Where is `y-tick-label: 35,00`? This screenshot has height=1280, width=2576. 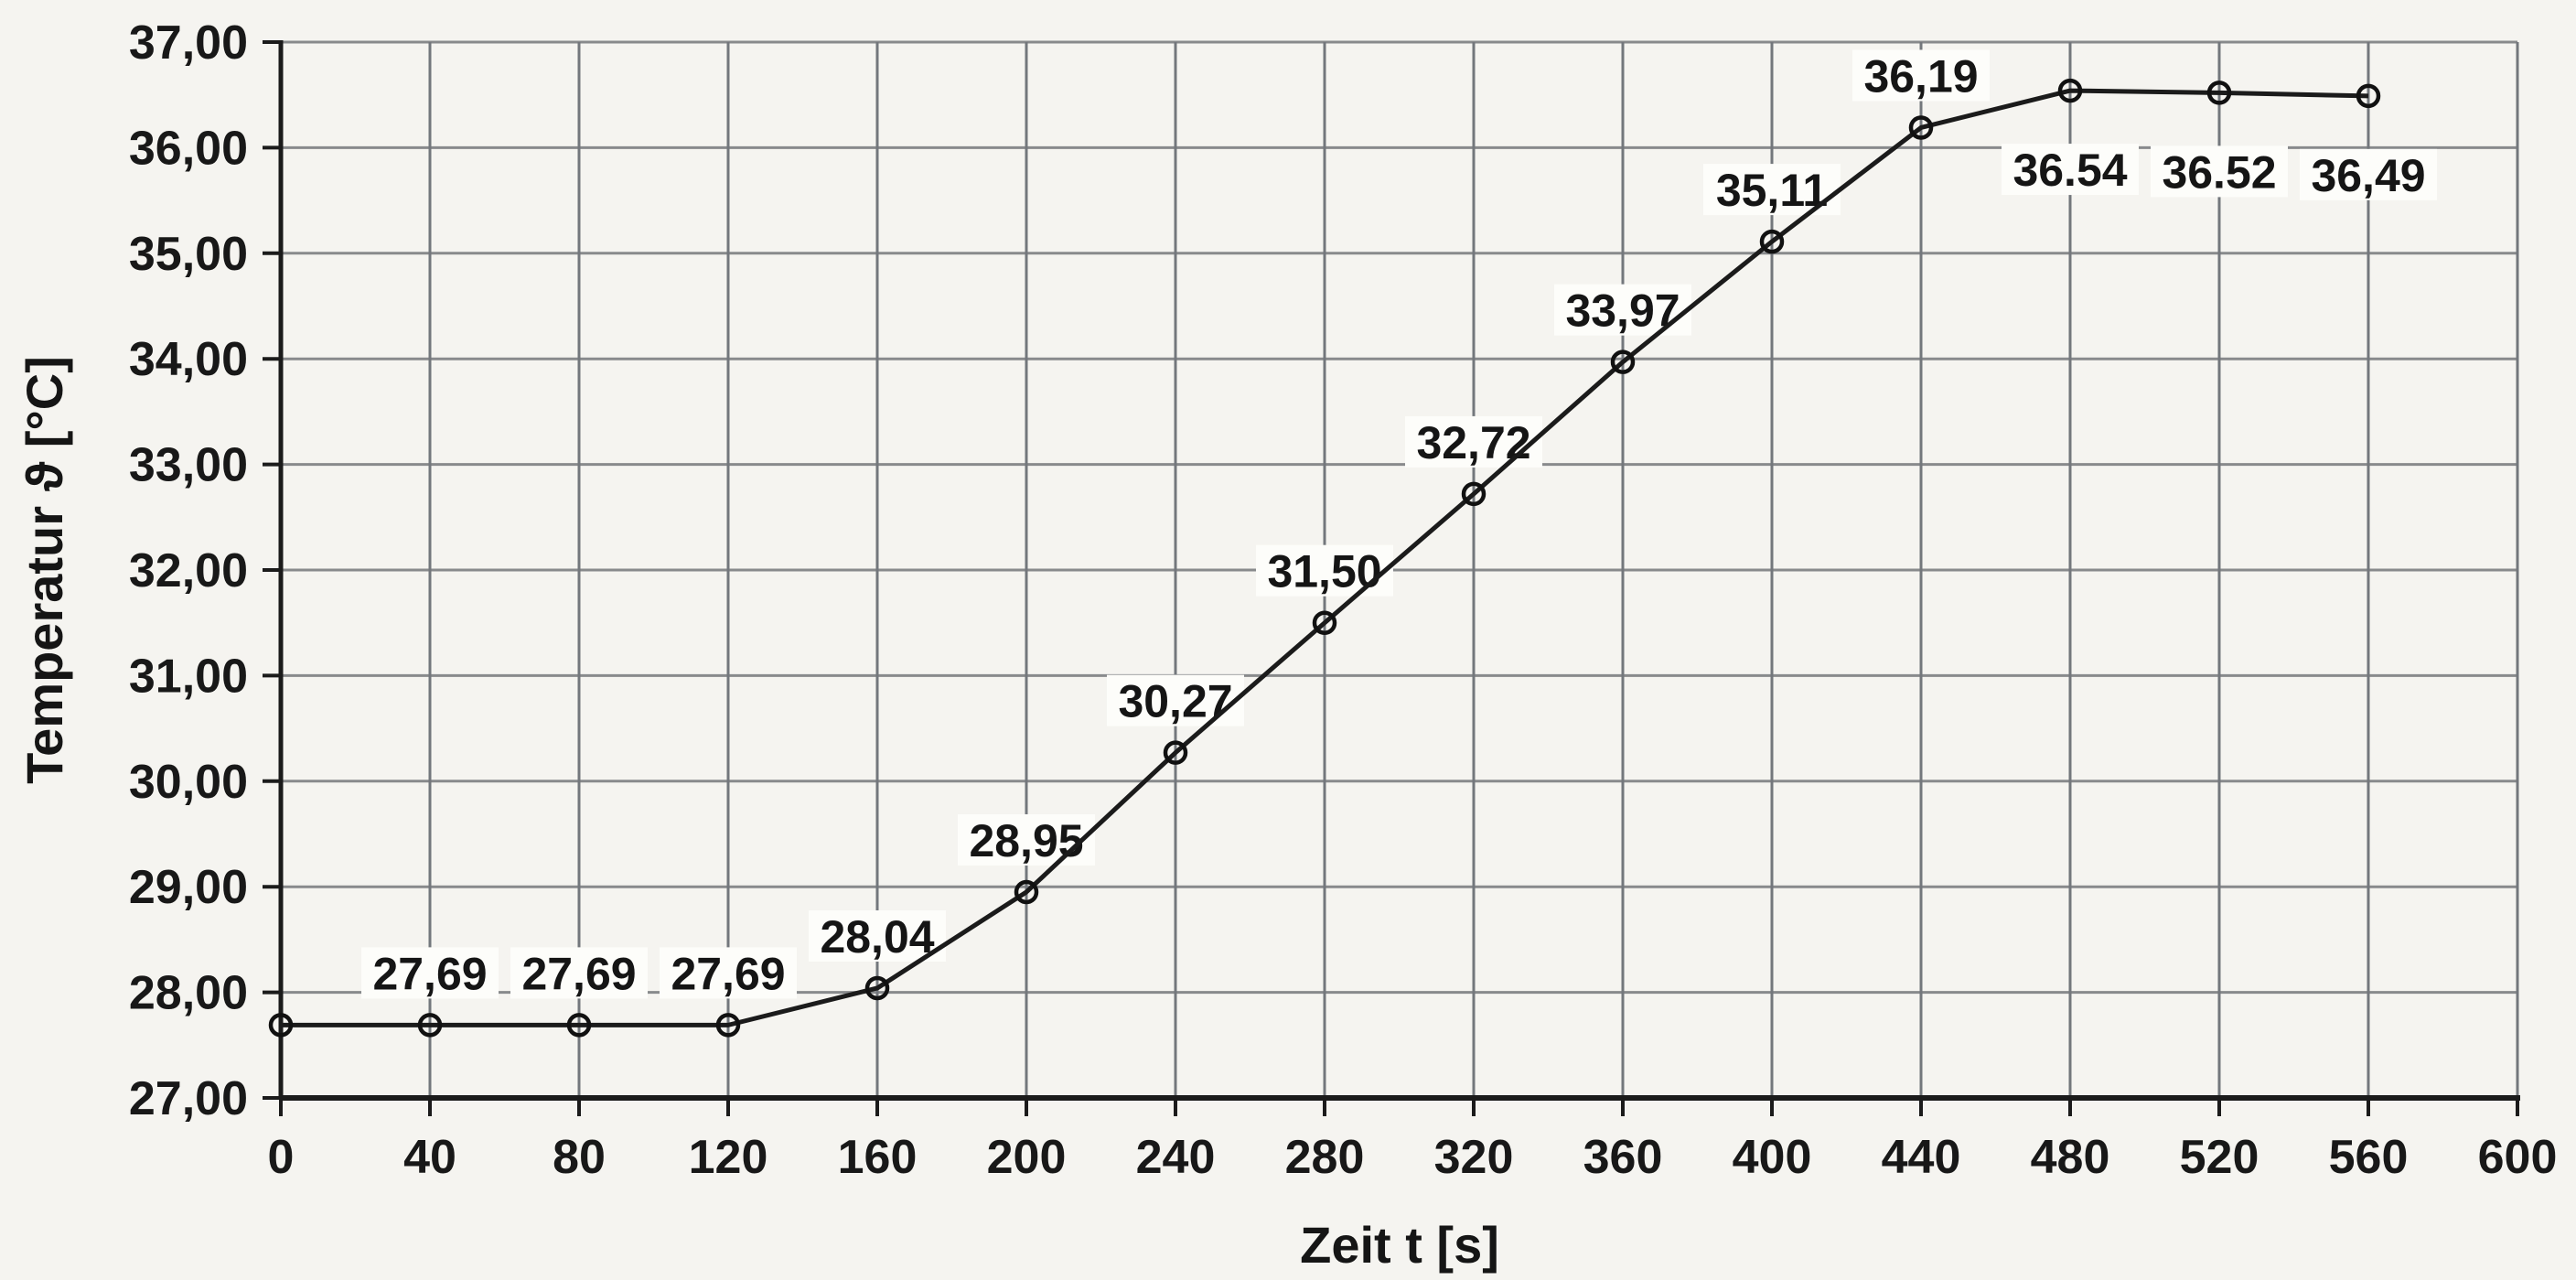
y-tick-label: 35,00 is located at coordinates (189, 254).